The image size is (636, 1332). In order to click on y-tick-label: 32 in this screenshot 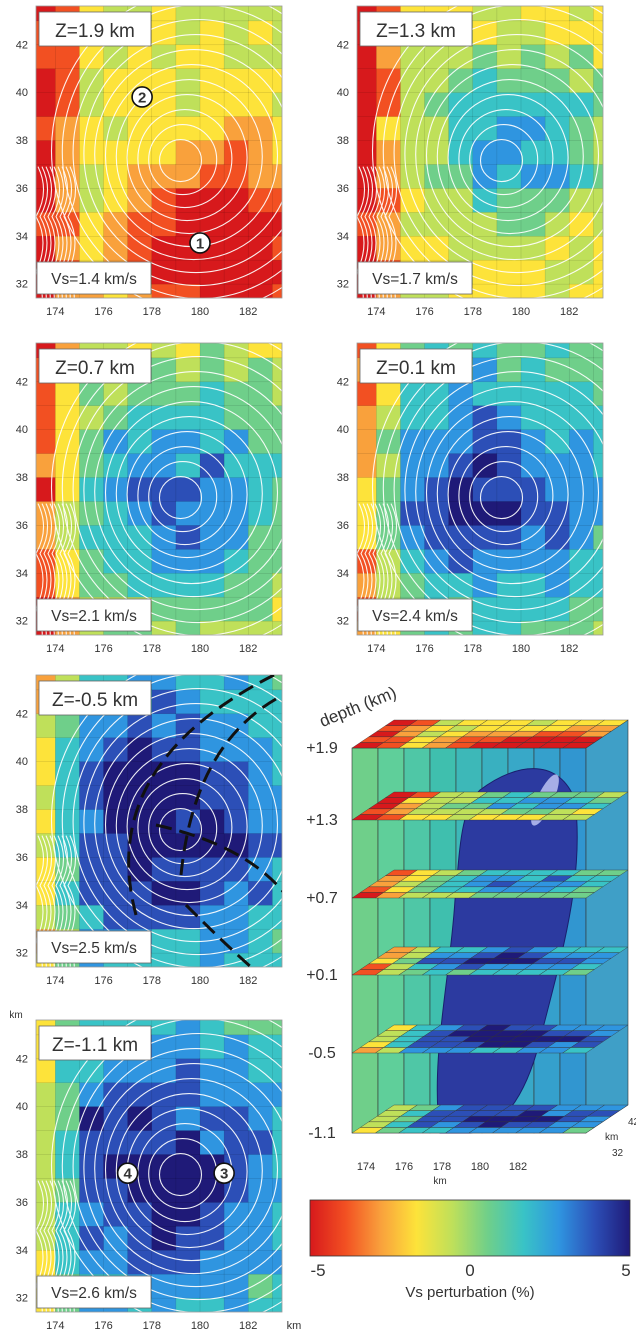, I will do `click(343, 285)`.